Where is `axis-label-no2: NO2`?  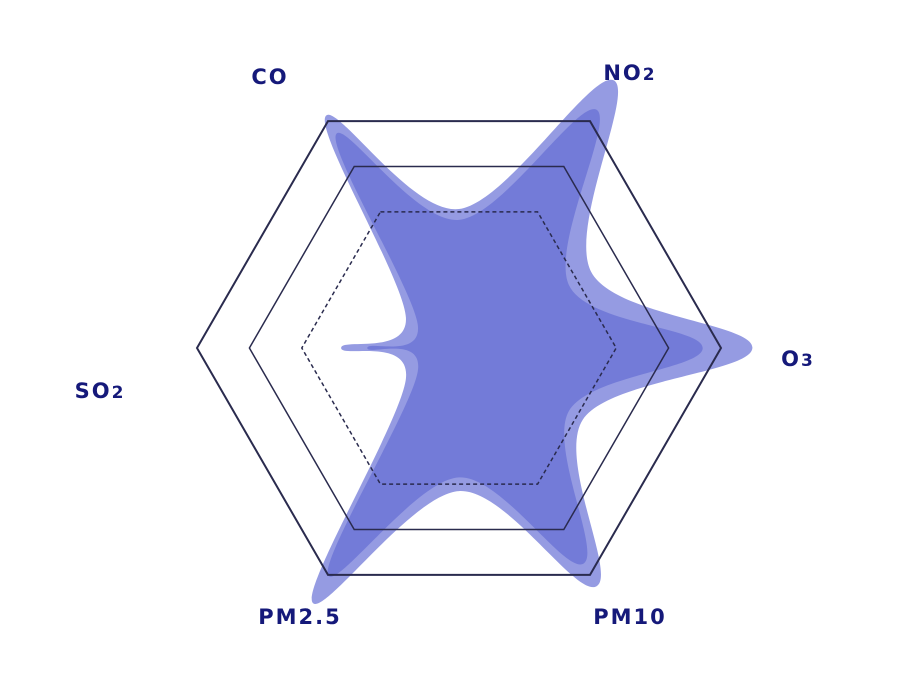
axis-label-no2: NO2 is located at coordinates (629, 73).